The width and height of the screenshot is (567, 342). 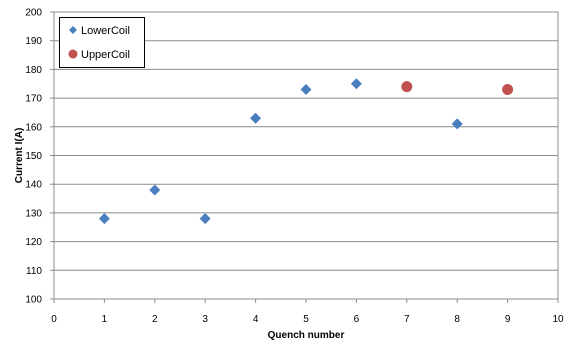 I want to click on x-tick-label: 10, so click(x=558, y=319).